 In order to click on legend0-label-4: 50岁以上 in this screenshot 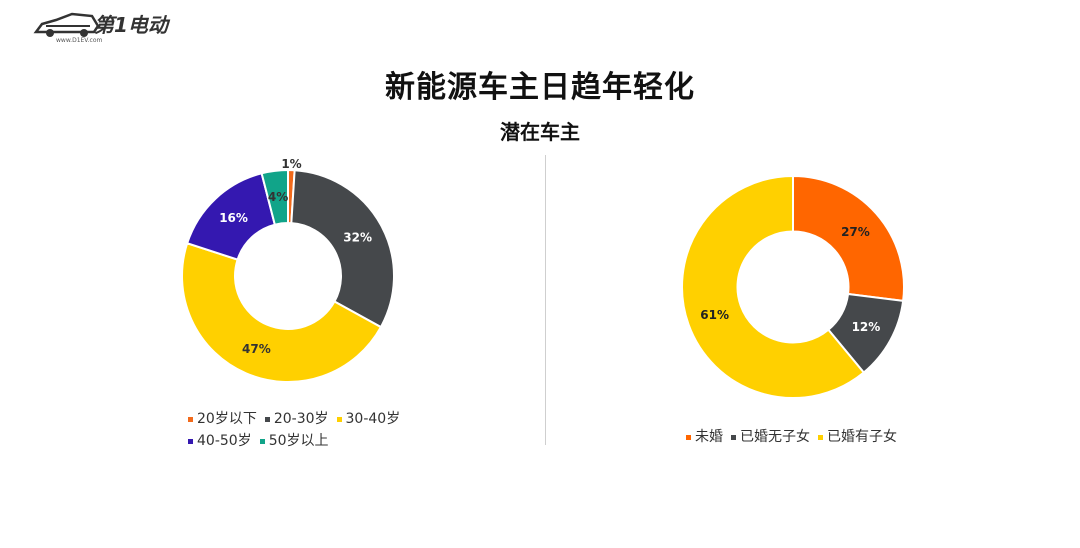, I will do `click(298, 441)`.